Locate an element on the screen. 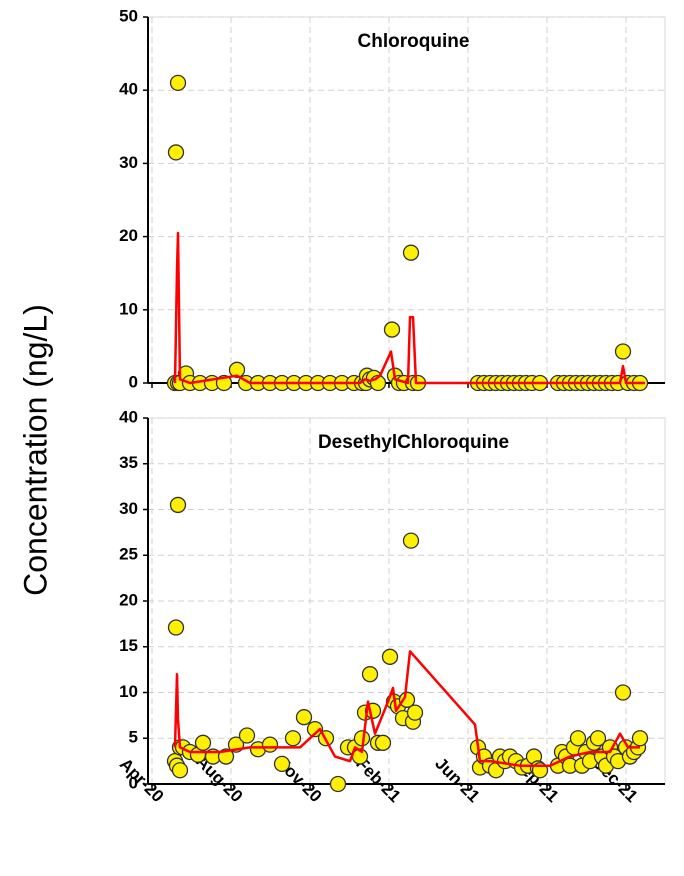 The width and height of the screenshot is (684, 876). y-tick-label: 25 is located at coordinates (128, 554).